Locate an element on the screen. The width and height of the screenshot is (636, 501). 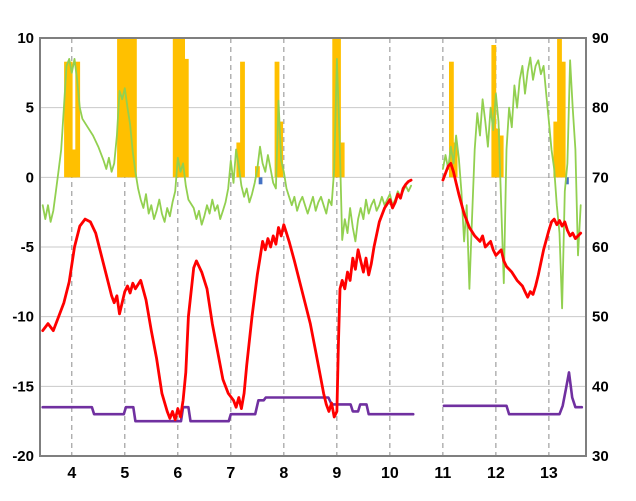
svg-text: 50 is located at coordinates (600, 317).